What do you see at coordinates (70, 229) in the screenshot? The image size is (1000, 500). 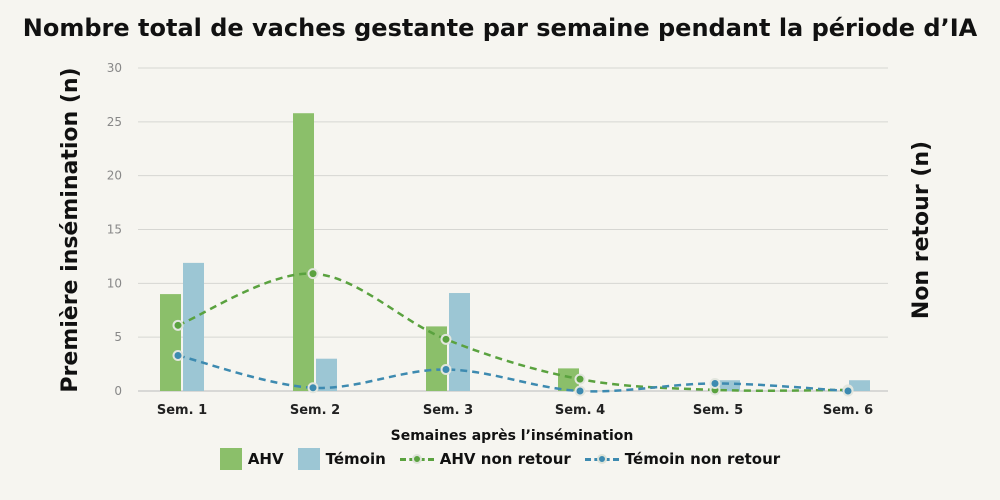 I see `y-axis-label: Première insémination (n)` at bounding box center [70, 229].